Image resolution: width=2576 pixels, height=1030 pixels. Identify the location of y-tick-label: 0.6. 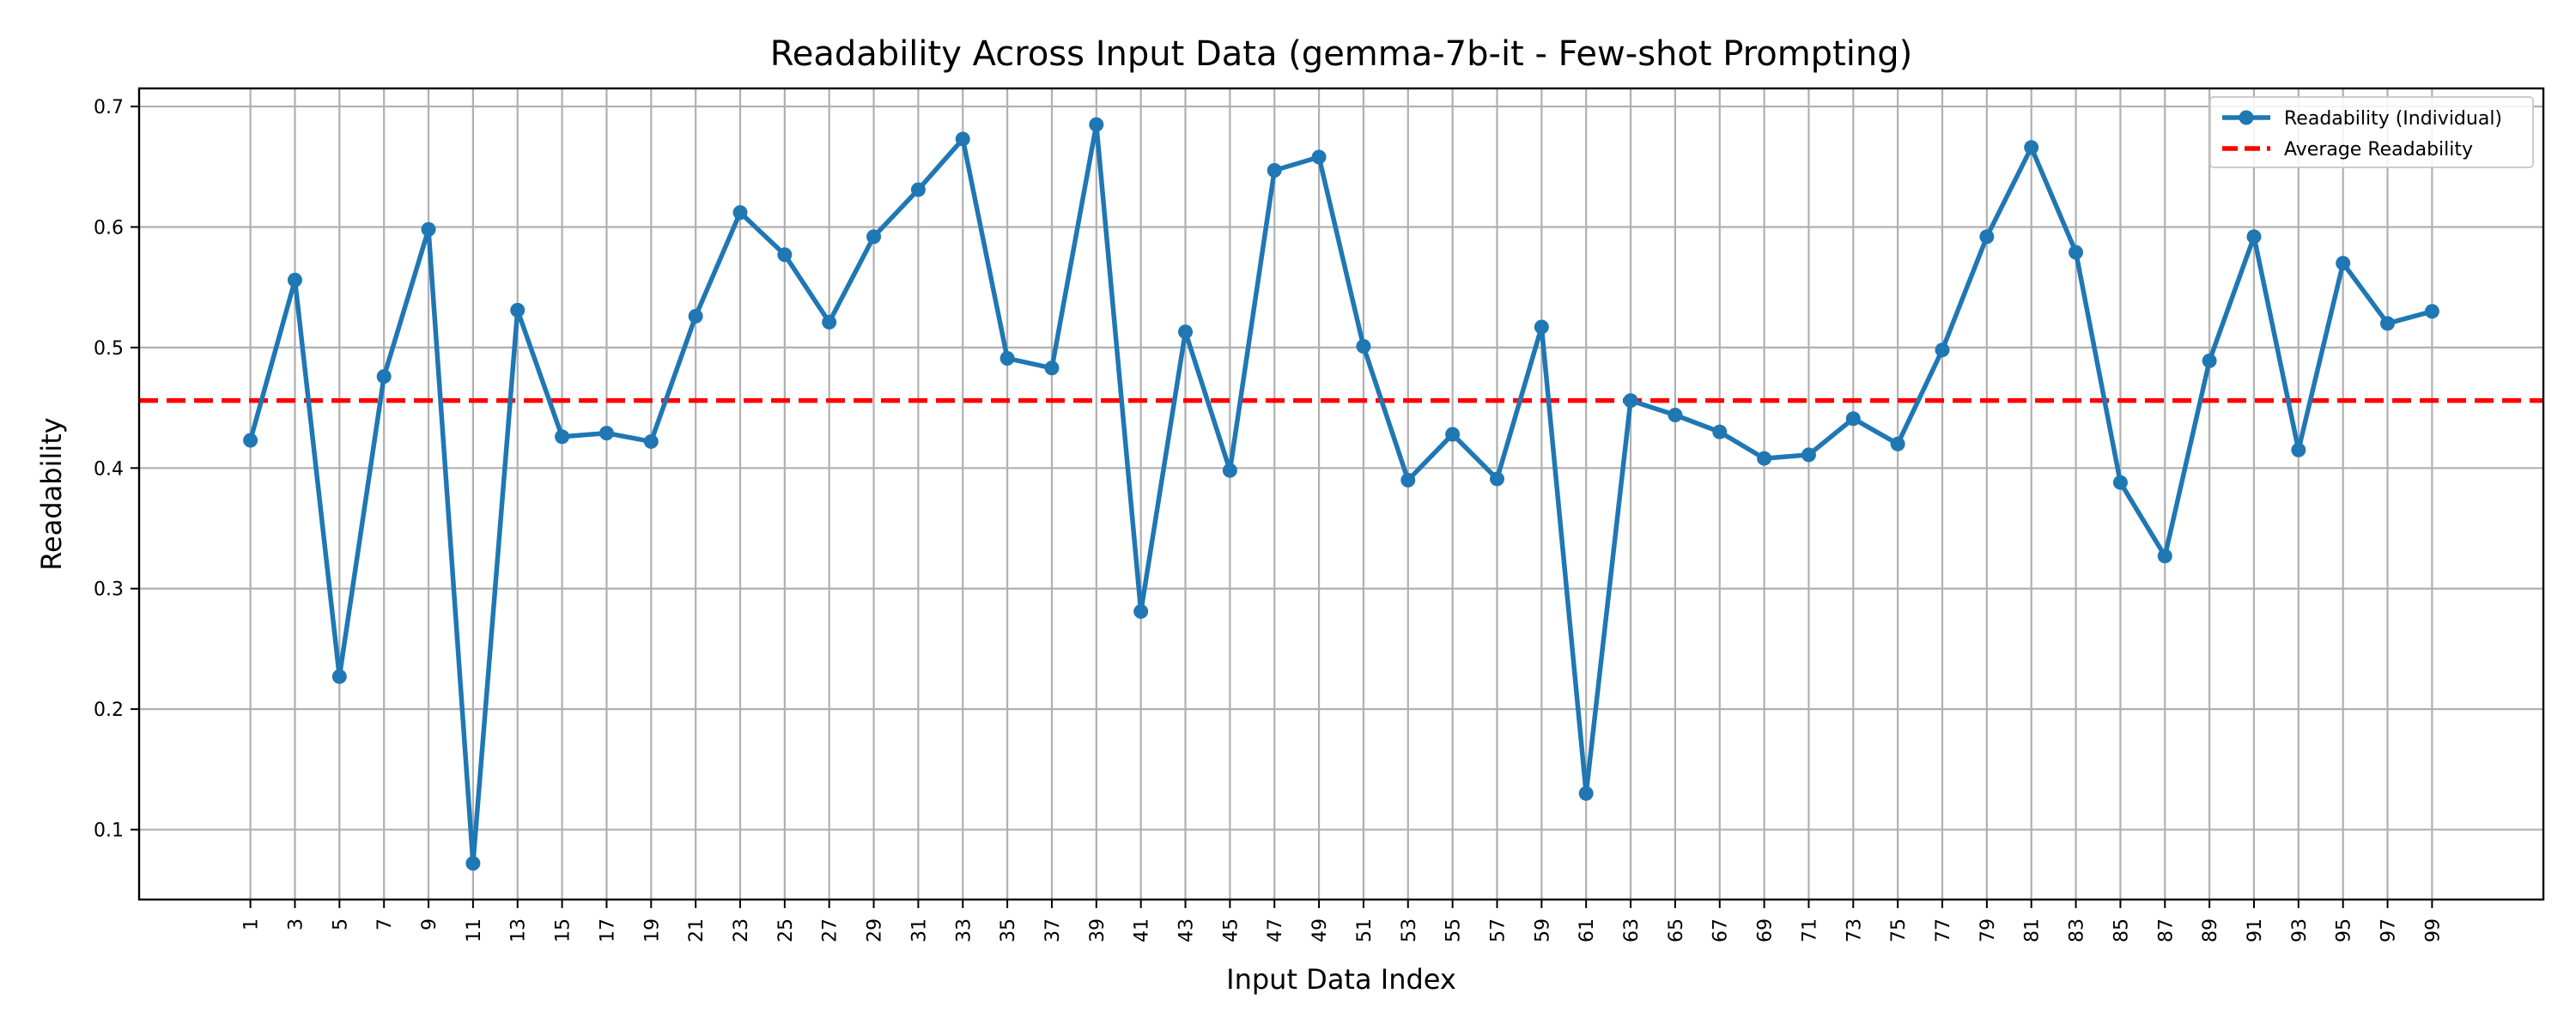
(109, 228).